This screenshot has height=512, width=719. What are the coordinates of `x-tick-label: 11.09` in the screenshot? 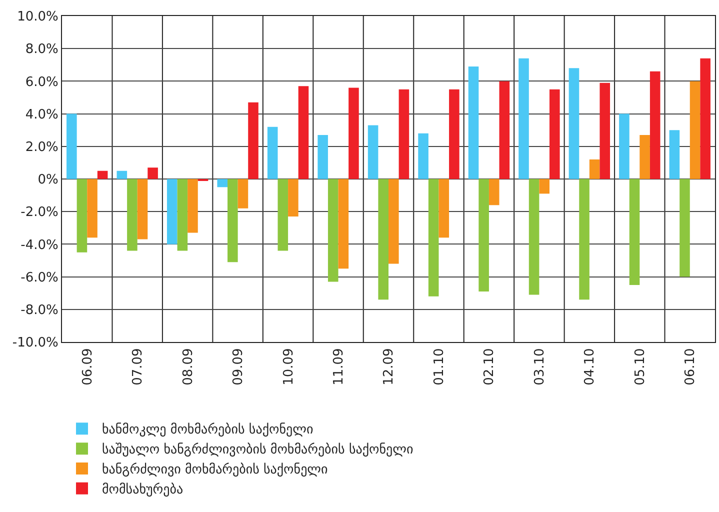 It's located at (338, 367).